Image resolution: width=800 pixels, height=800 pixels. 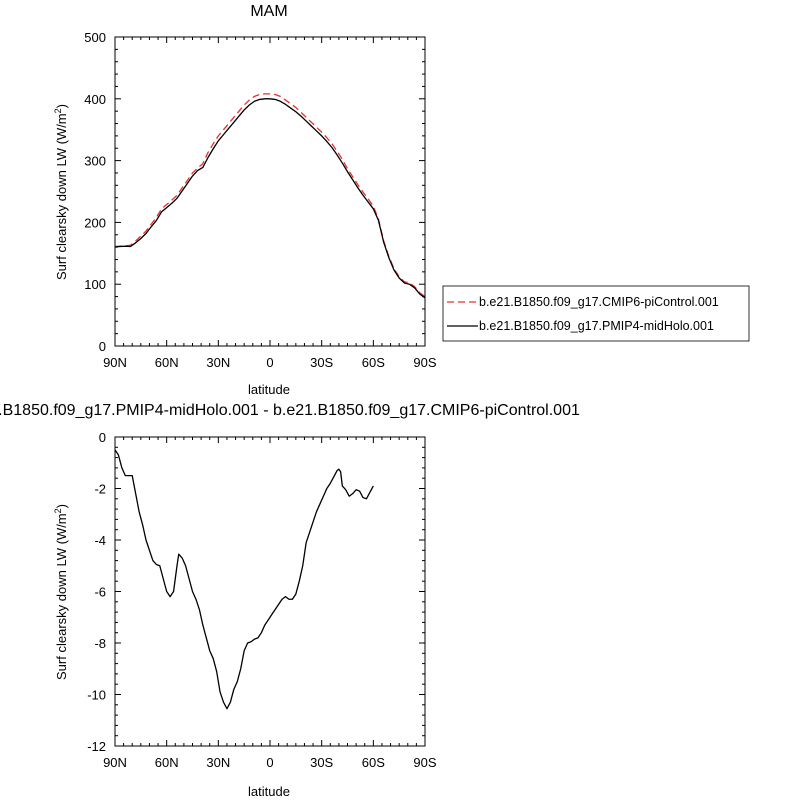 I want to click on chart-top-y-tick-label: 100, so click(x=95, y=284).